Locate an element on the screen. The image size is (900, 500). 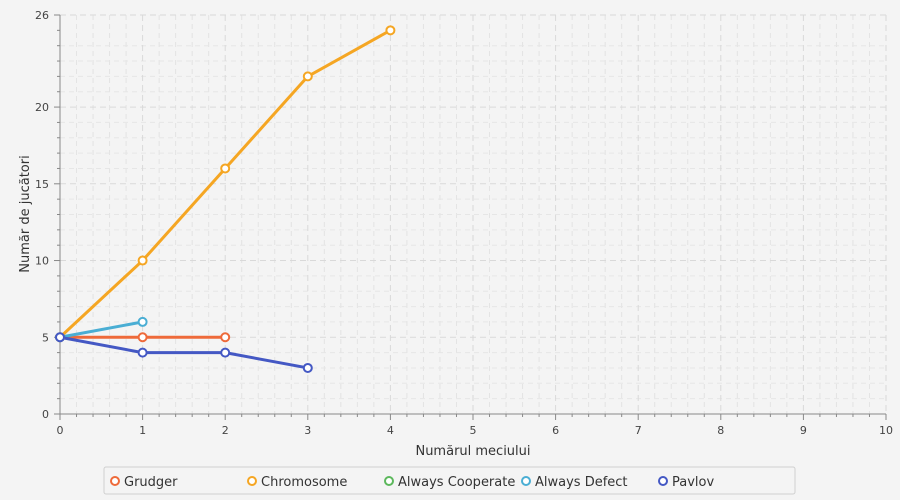
y-tick-label: 10 is located at coordinates (42, 261).